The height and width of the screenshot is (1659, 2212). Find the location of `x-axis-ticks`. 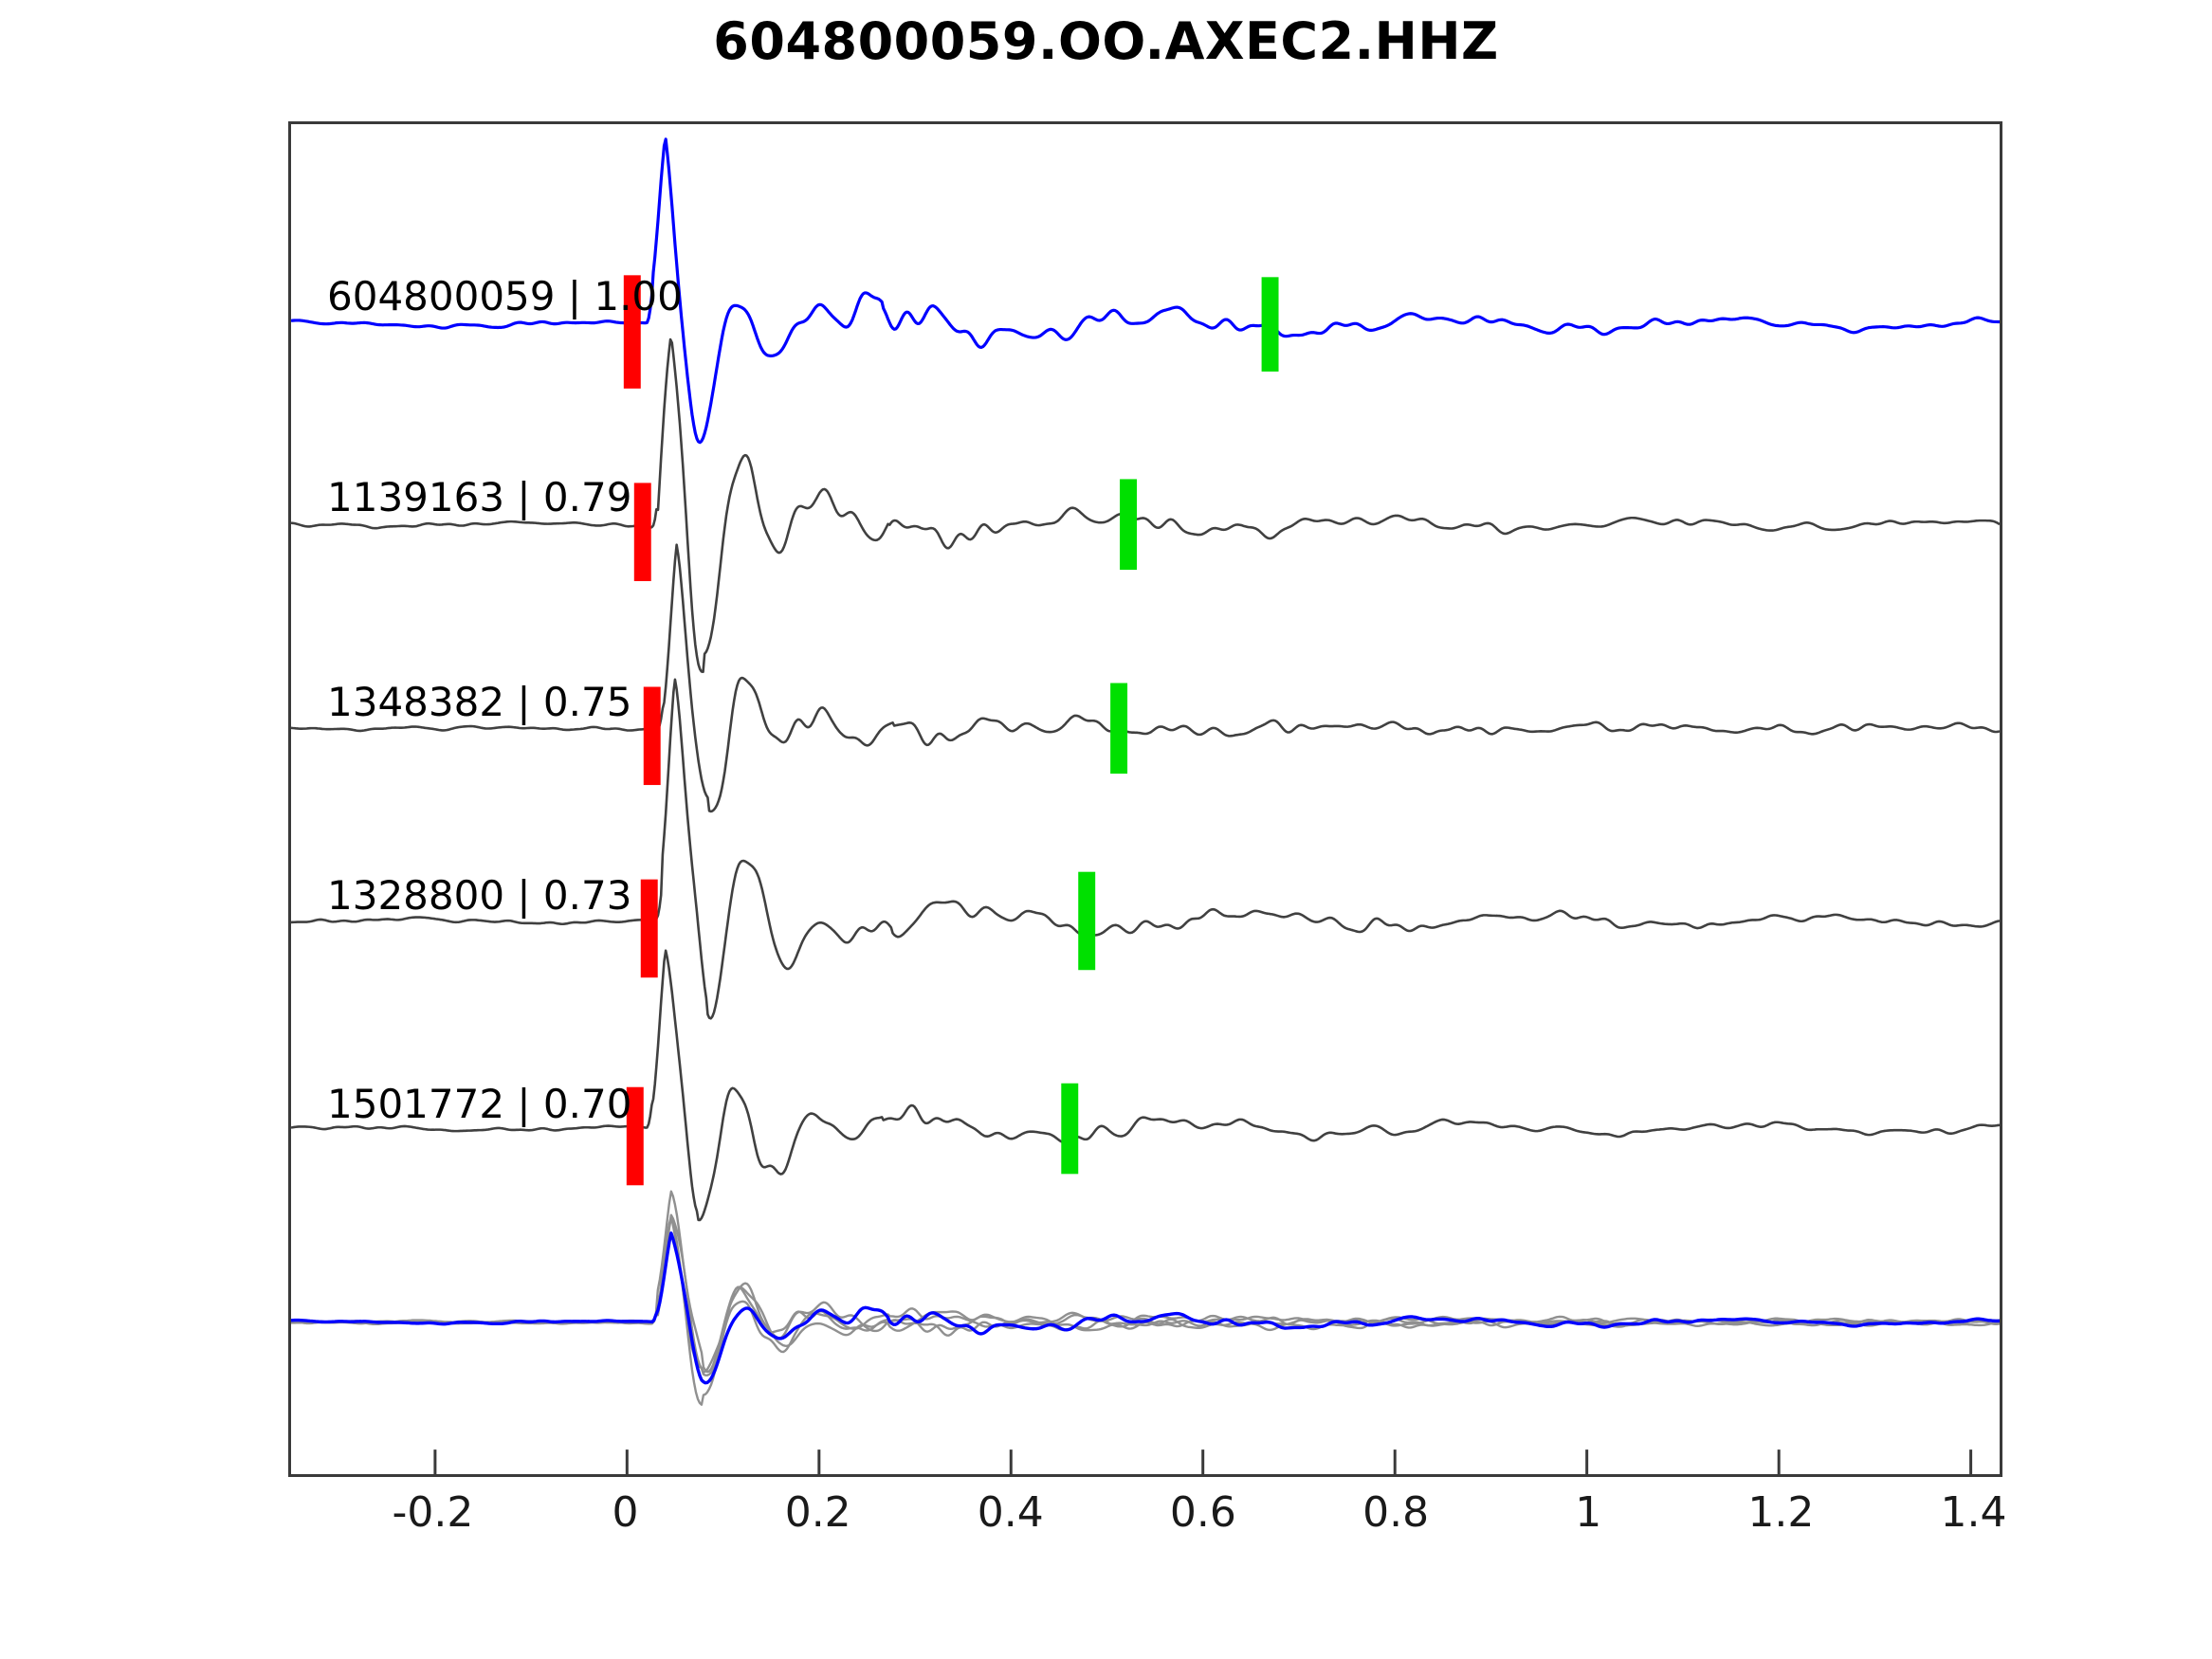

x-axis-ticks is located at coordinates (1203, 1461).